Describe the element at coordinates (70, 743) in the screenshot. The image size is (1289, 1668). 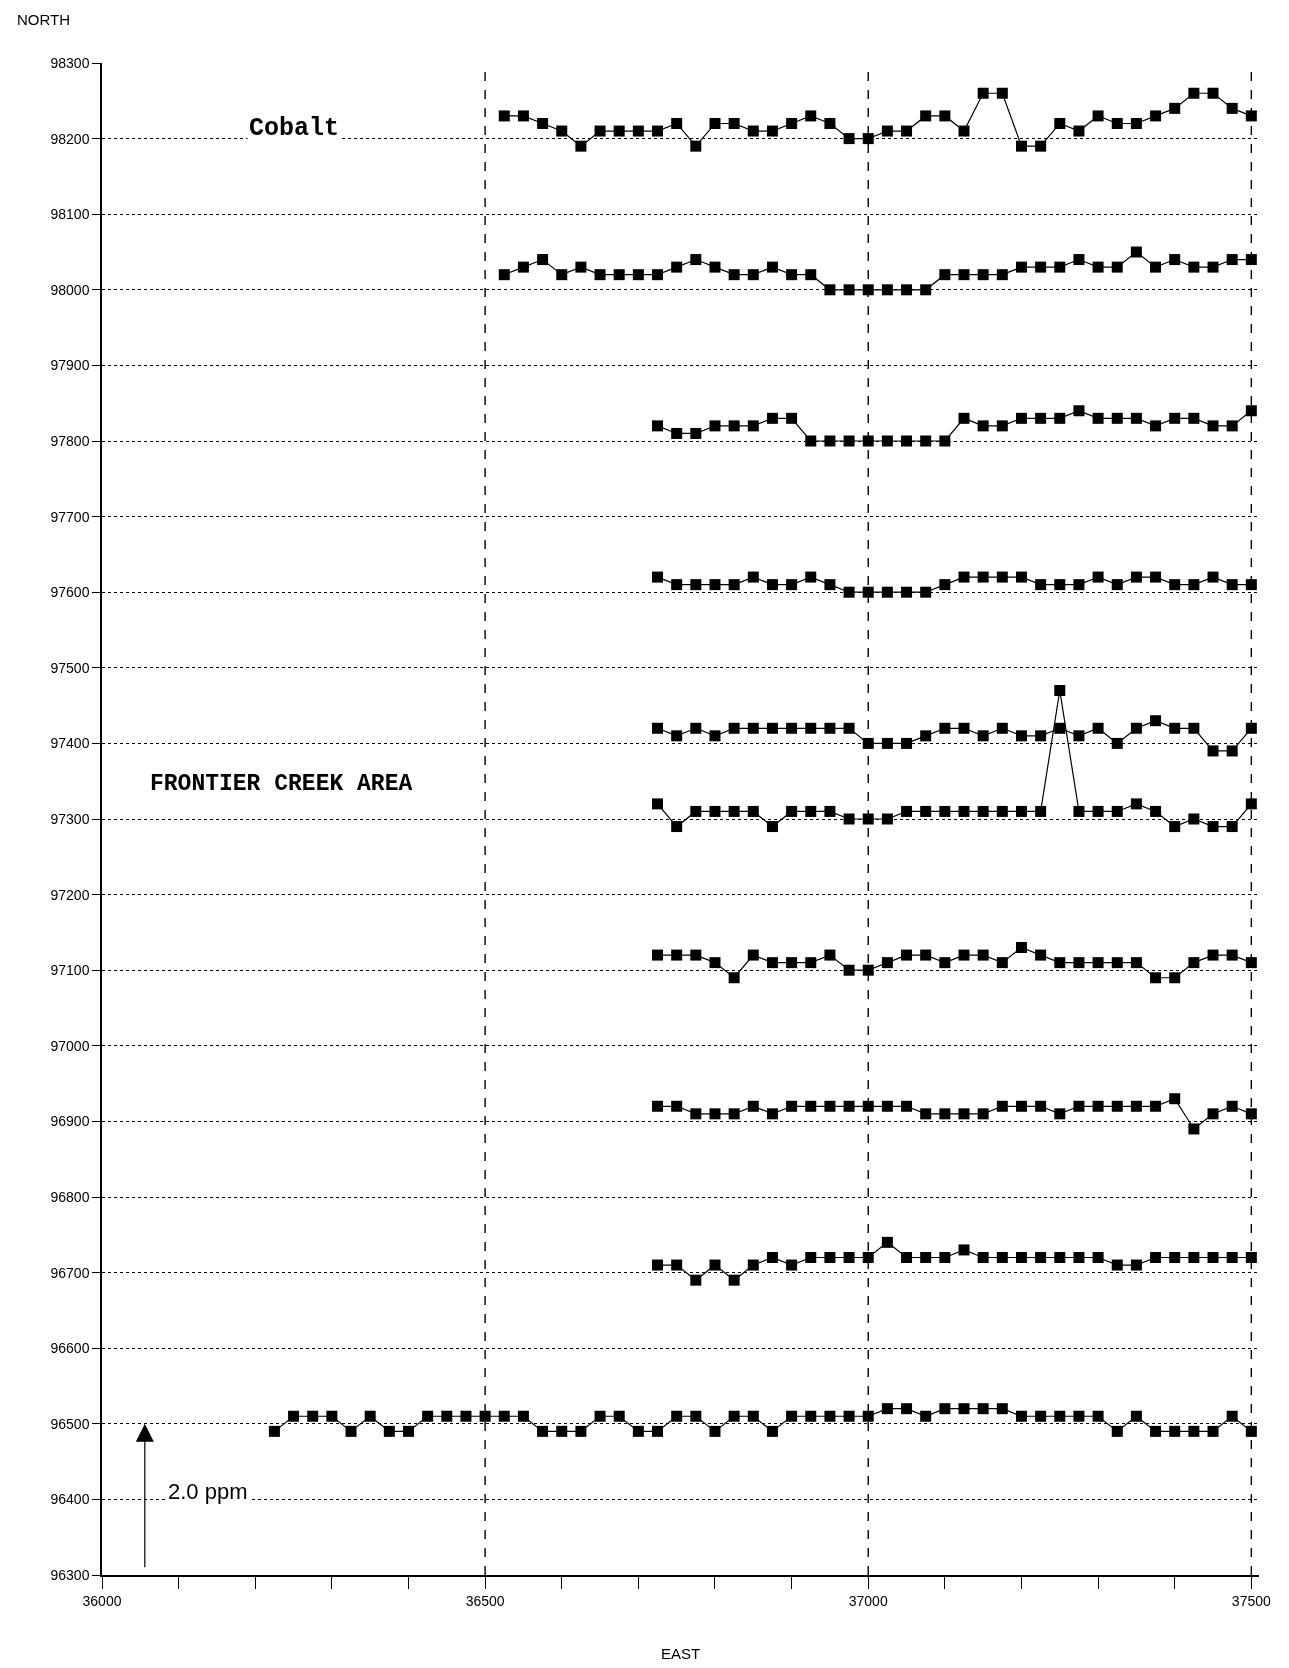
I see `y-tick-label: 97400` at that location.